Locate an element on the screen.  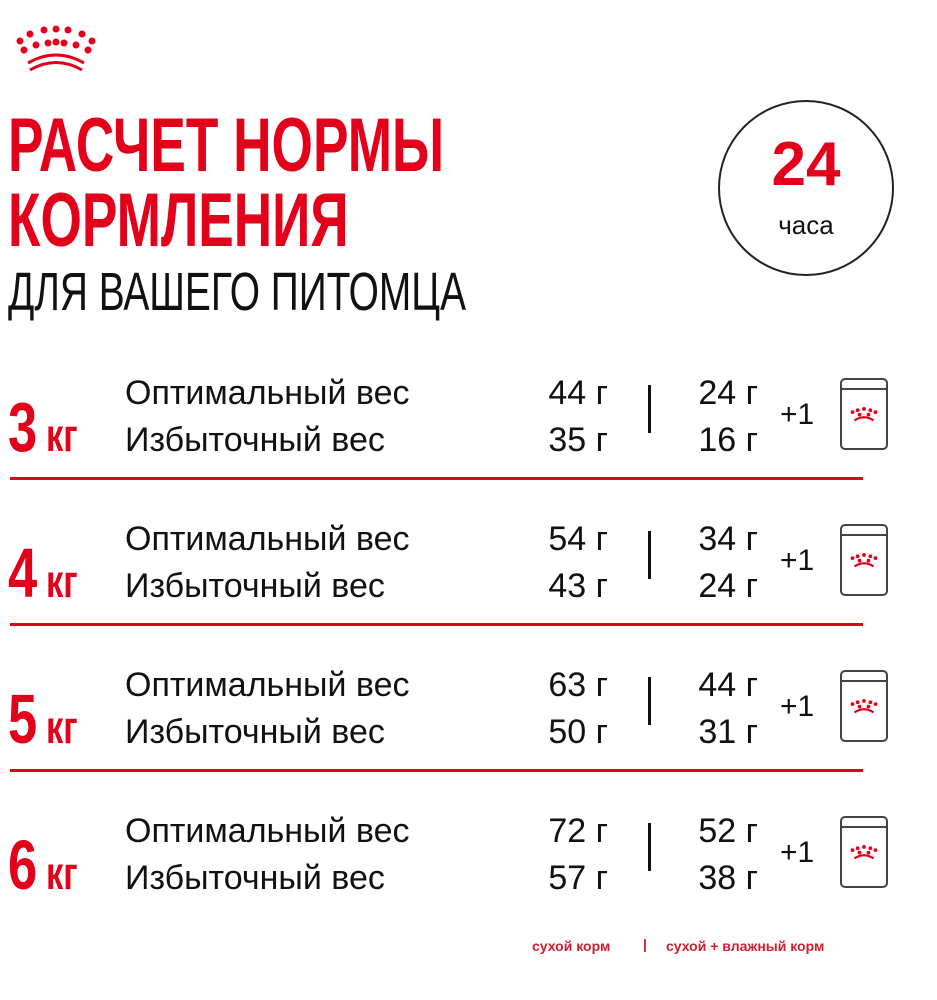
badge-unit: часа is located at coordinates (806, 225).